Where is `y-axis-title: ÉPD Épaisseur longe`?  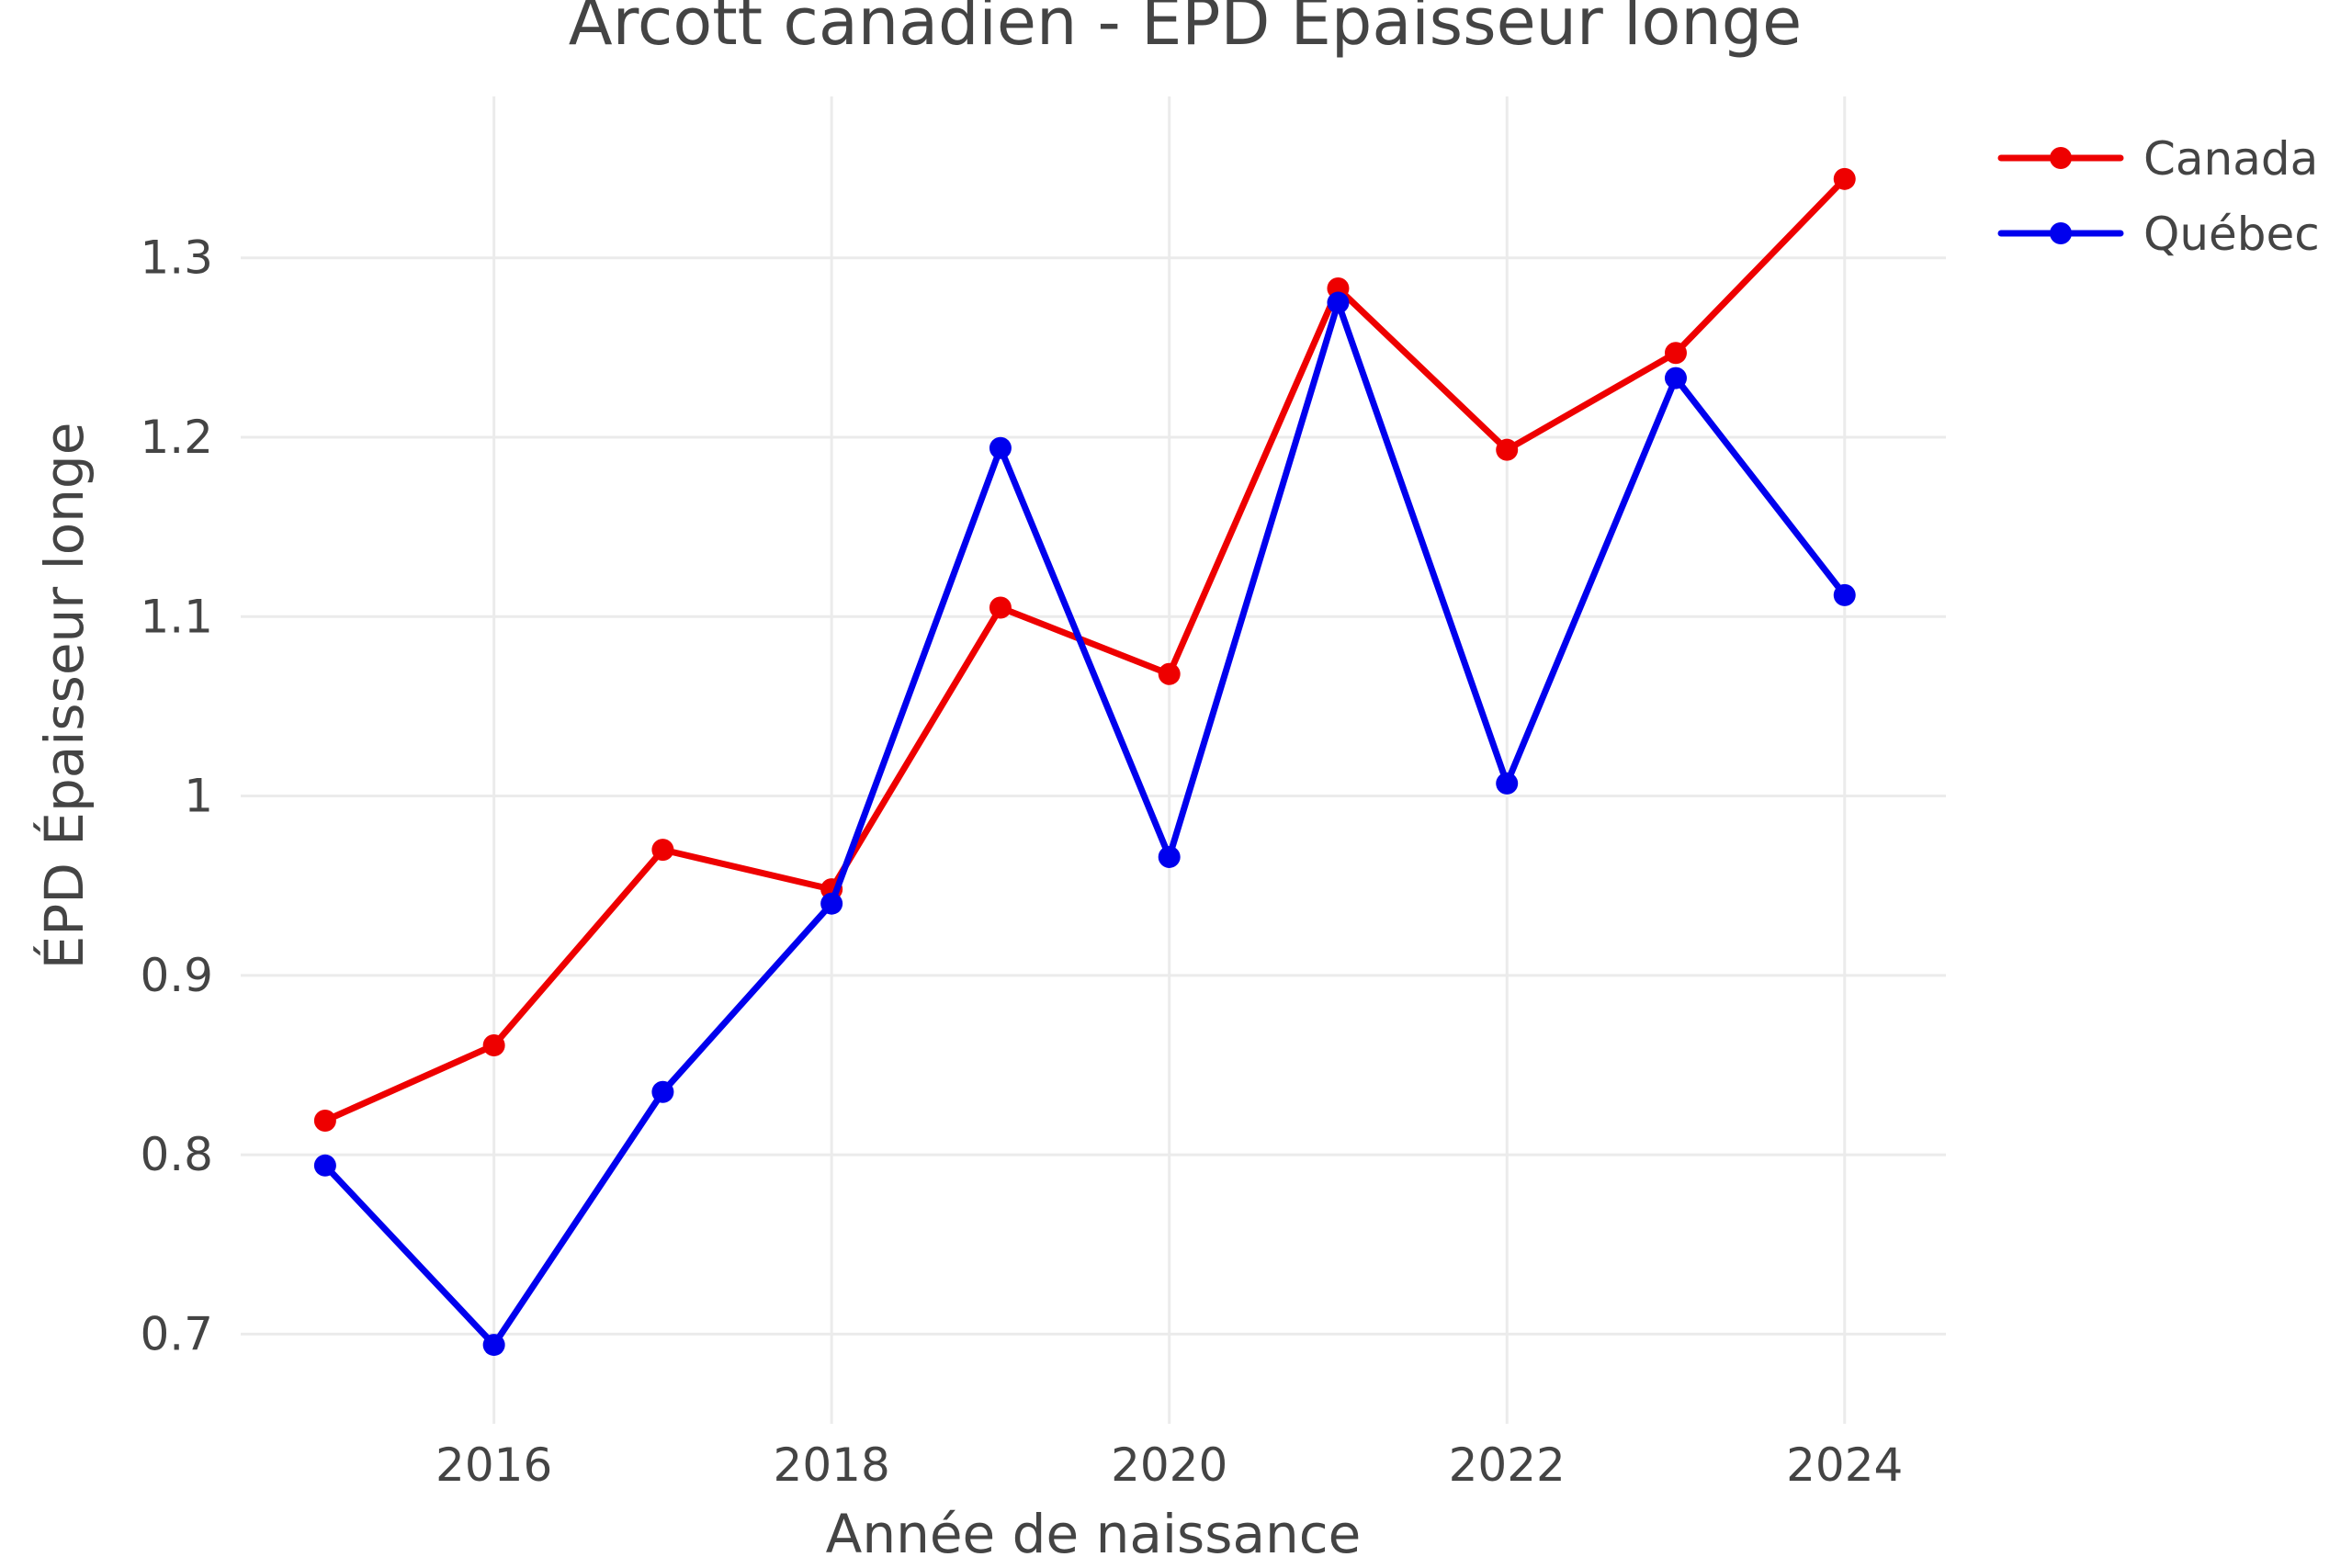
y-axis-title: ÉPD Épaisseur longe is located at coordinates (64, 696).